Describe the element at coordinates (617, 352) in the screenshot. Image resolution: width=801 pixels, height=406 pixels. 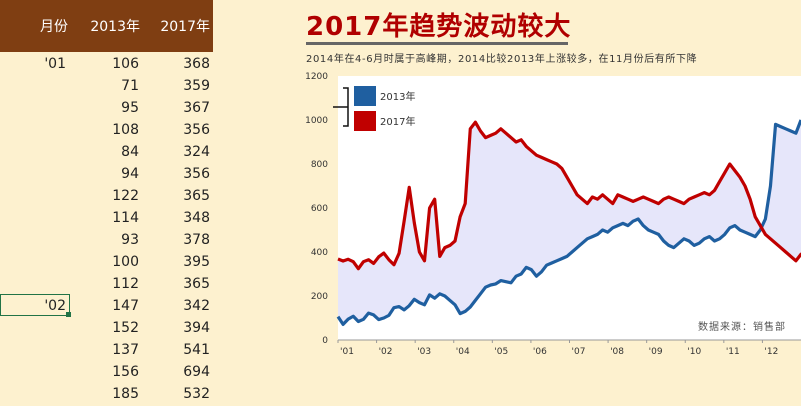
I see `x-tick-label: '08` at that location.